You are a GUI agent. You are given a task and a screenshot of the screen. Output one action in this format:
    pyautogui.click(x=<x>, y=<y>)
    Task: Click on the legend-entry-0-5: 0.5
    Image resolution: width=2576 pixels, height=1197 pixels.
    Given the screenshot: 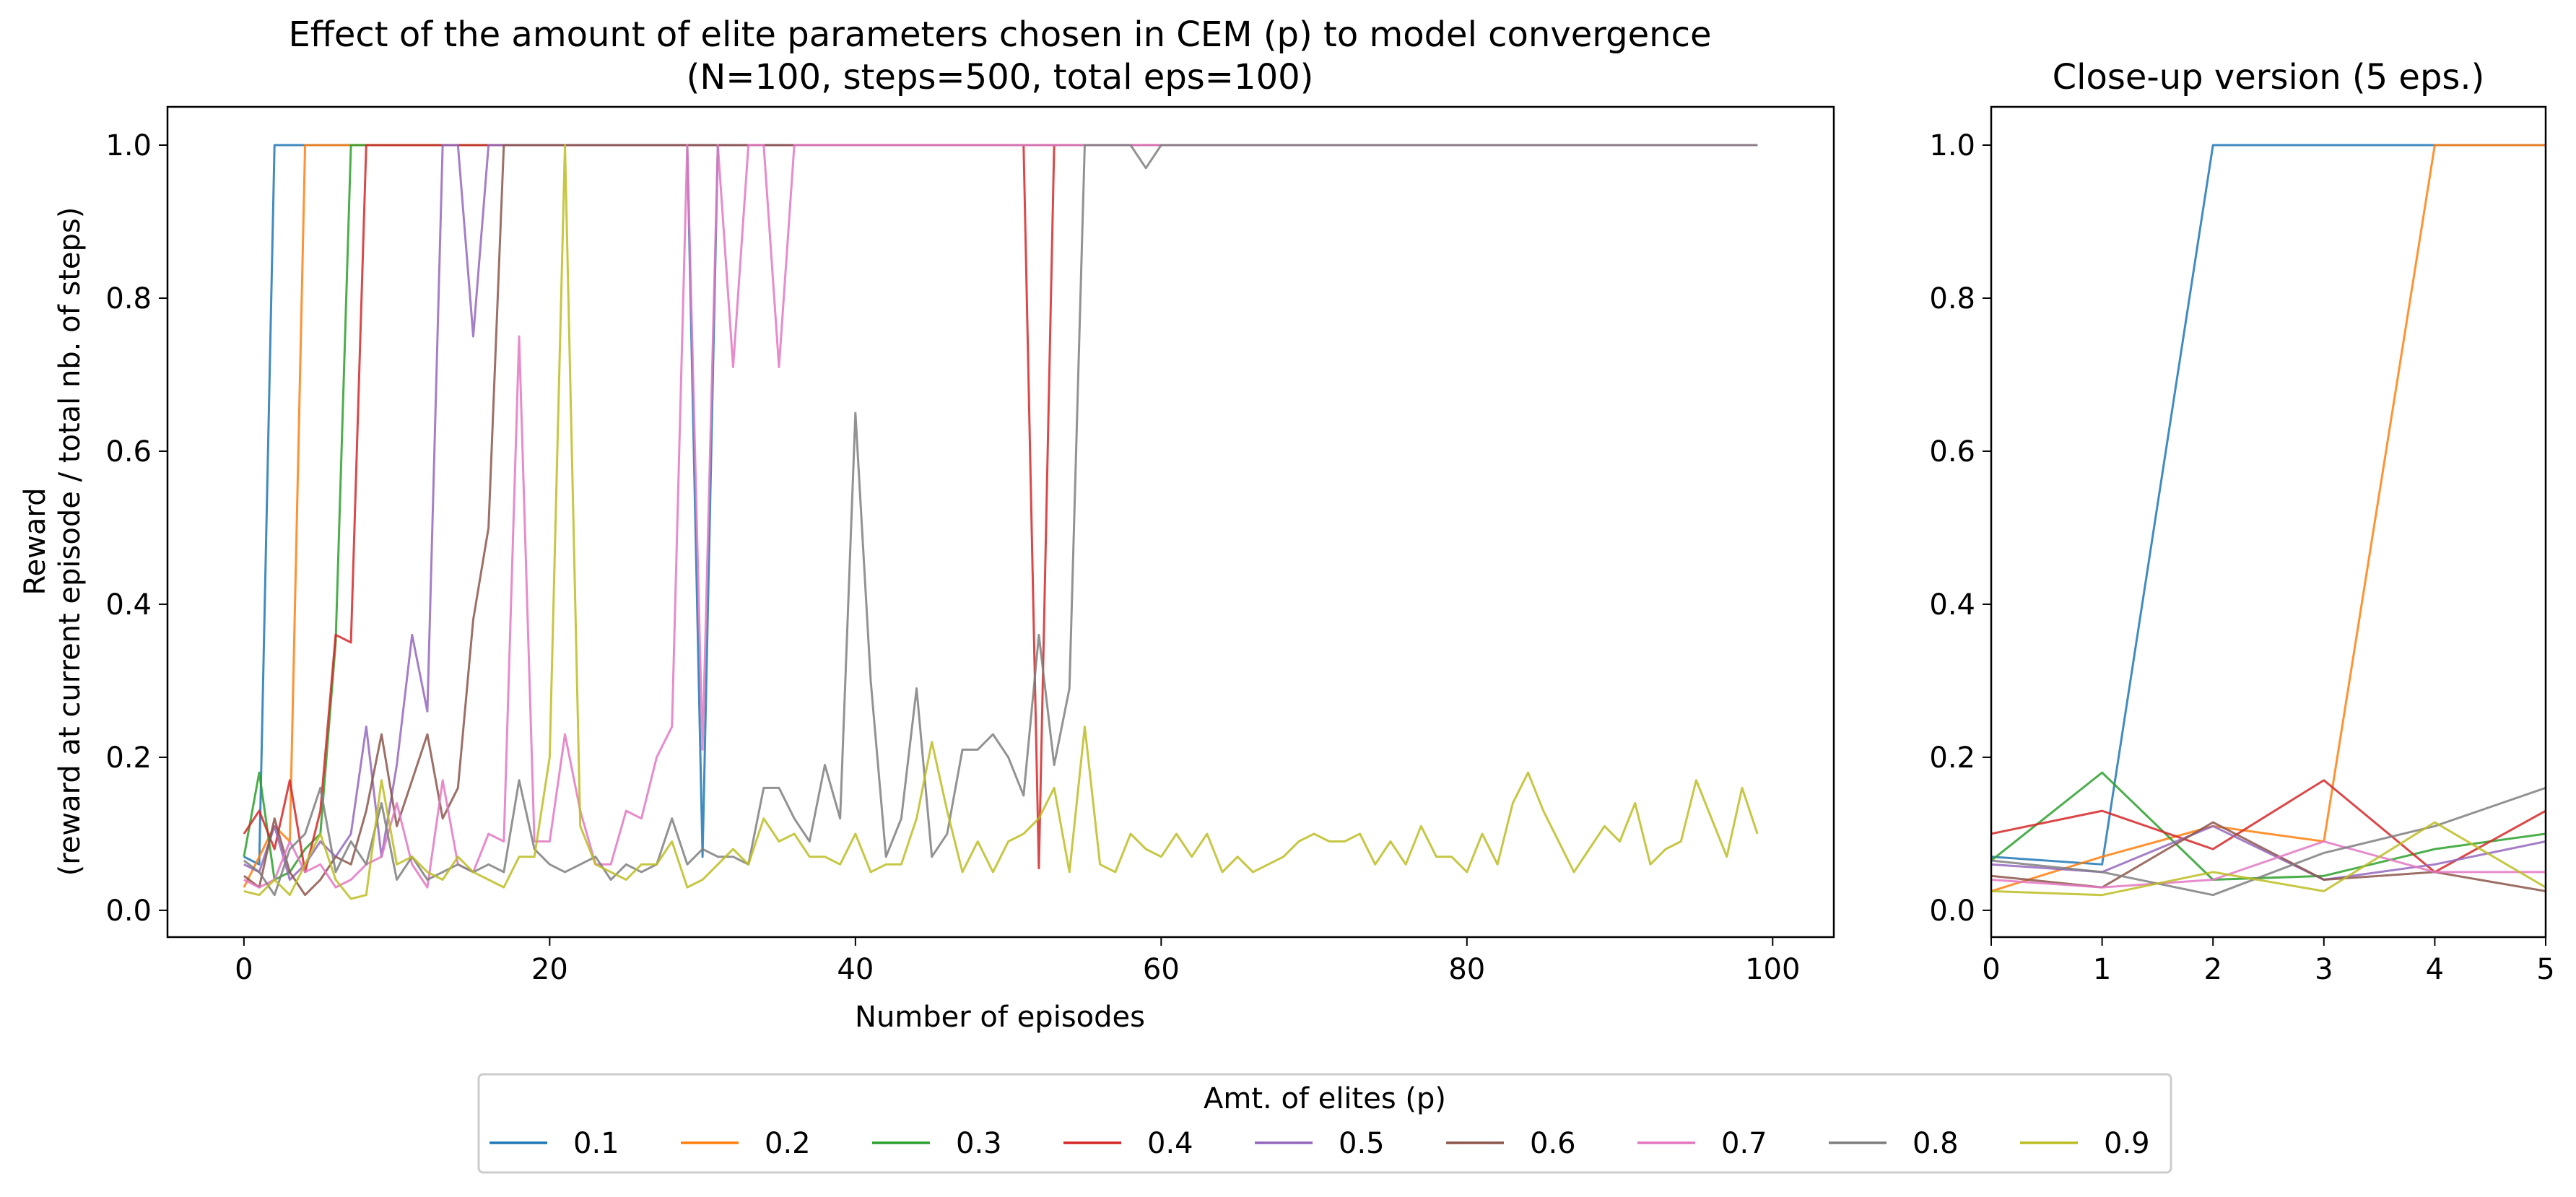 What is the action you would take?
    pyautogui.click(x=1320, y=1143)
    